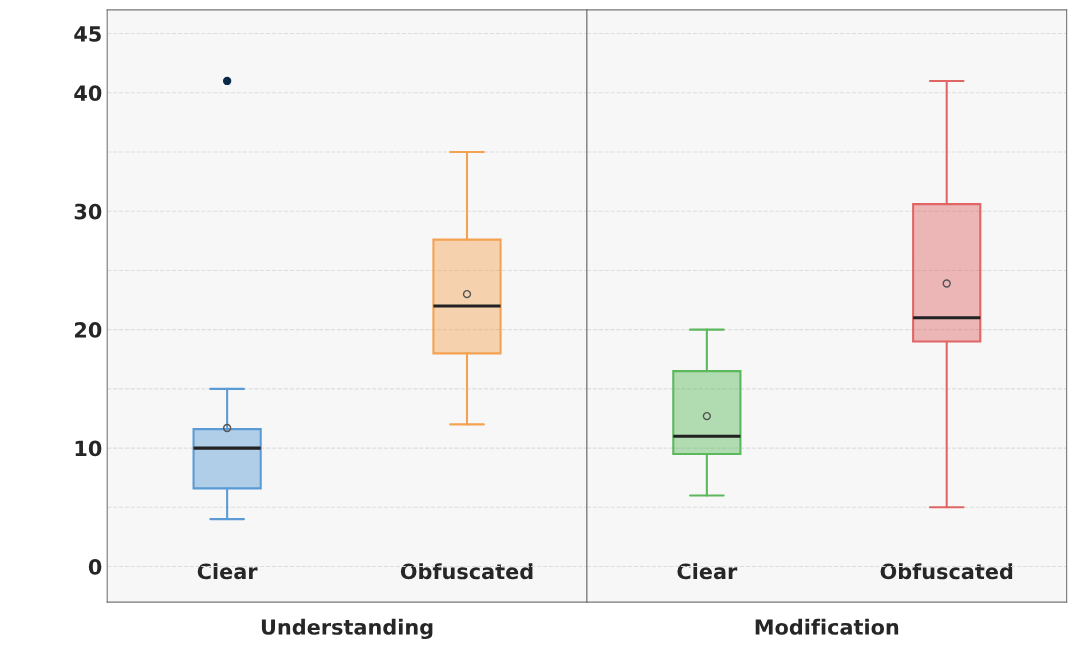  Describe the element at coordinates (88, 211) in the screenshot. I see `y-tick-label: 30` at that location.